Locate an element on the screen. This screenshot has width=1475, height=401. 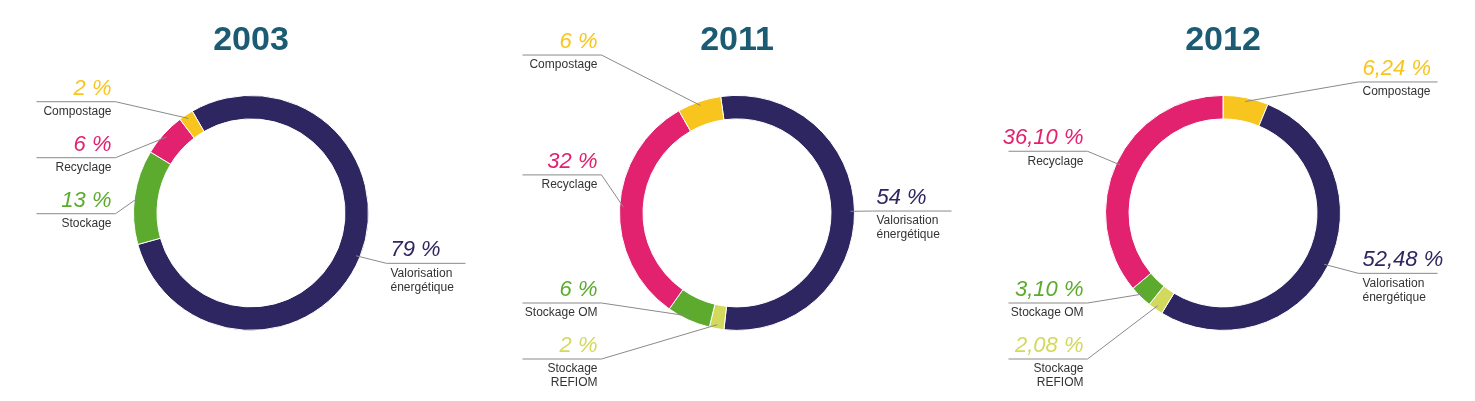
data-label: 52,48 % is located at coordinates (1403, 259).